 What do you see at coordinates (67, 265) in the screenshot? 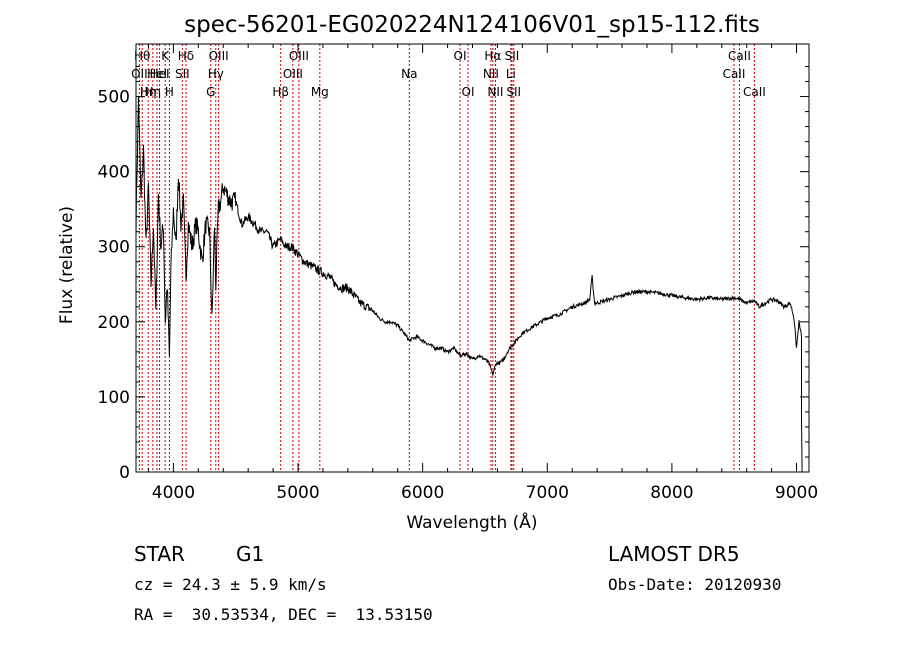
I see `y-axis-label: Flux (relative)` at bounding box center [67, 265].